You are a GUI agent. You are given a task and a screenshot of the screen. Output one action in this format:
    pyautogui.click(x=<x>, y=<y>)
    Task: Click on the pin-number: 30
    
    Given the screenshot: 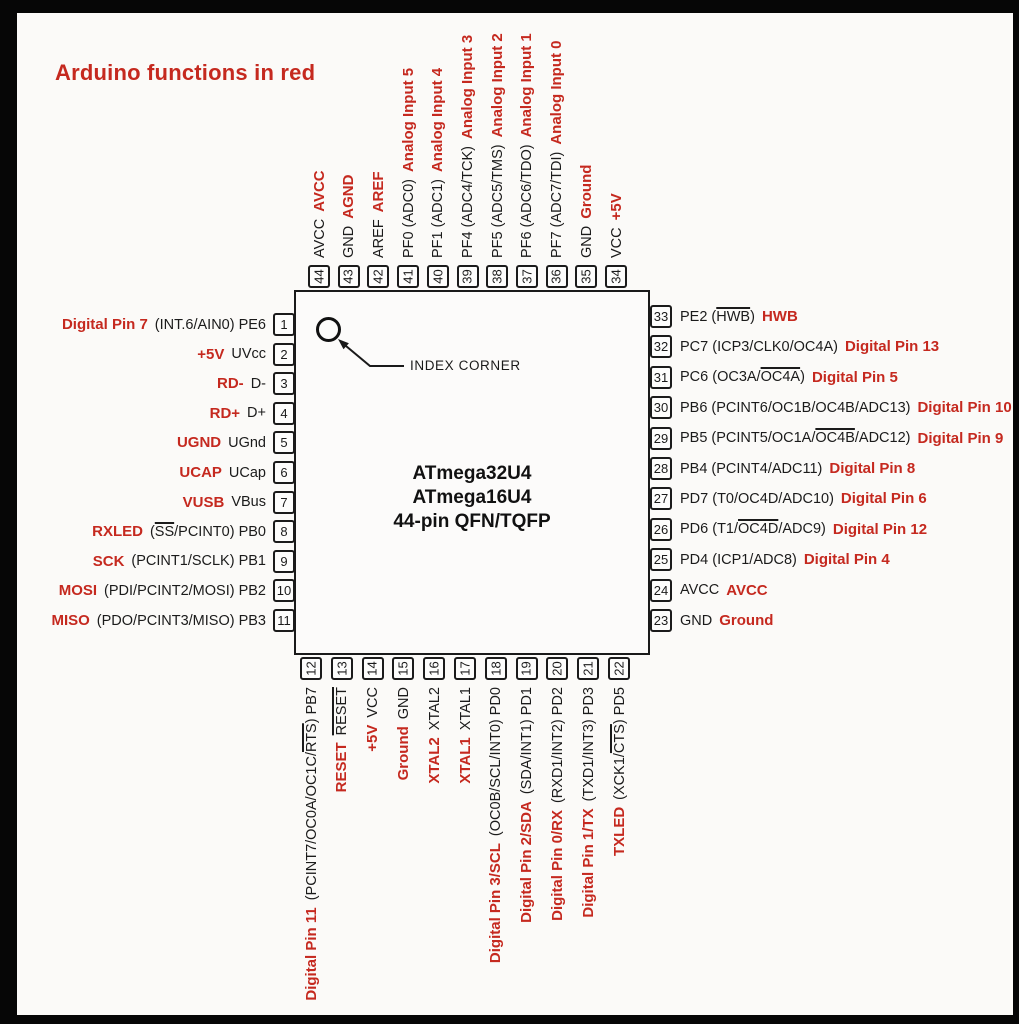 What is the action you would take?
    pyautogui.click(x=661, y=408)
    